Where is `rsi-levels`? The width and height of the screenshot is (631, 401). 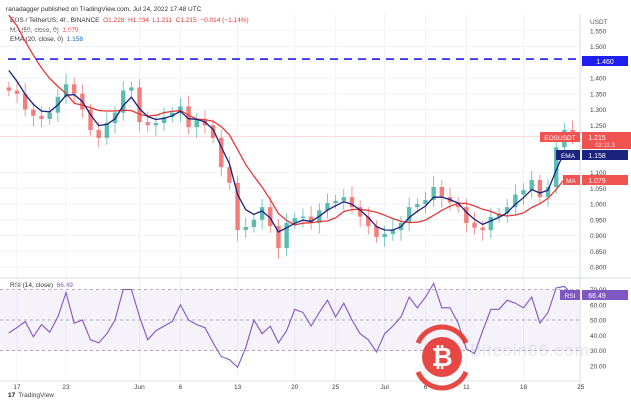
rsi-levels is located at coordinates (290, 320).